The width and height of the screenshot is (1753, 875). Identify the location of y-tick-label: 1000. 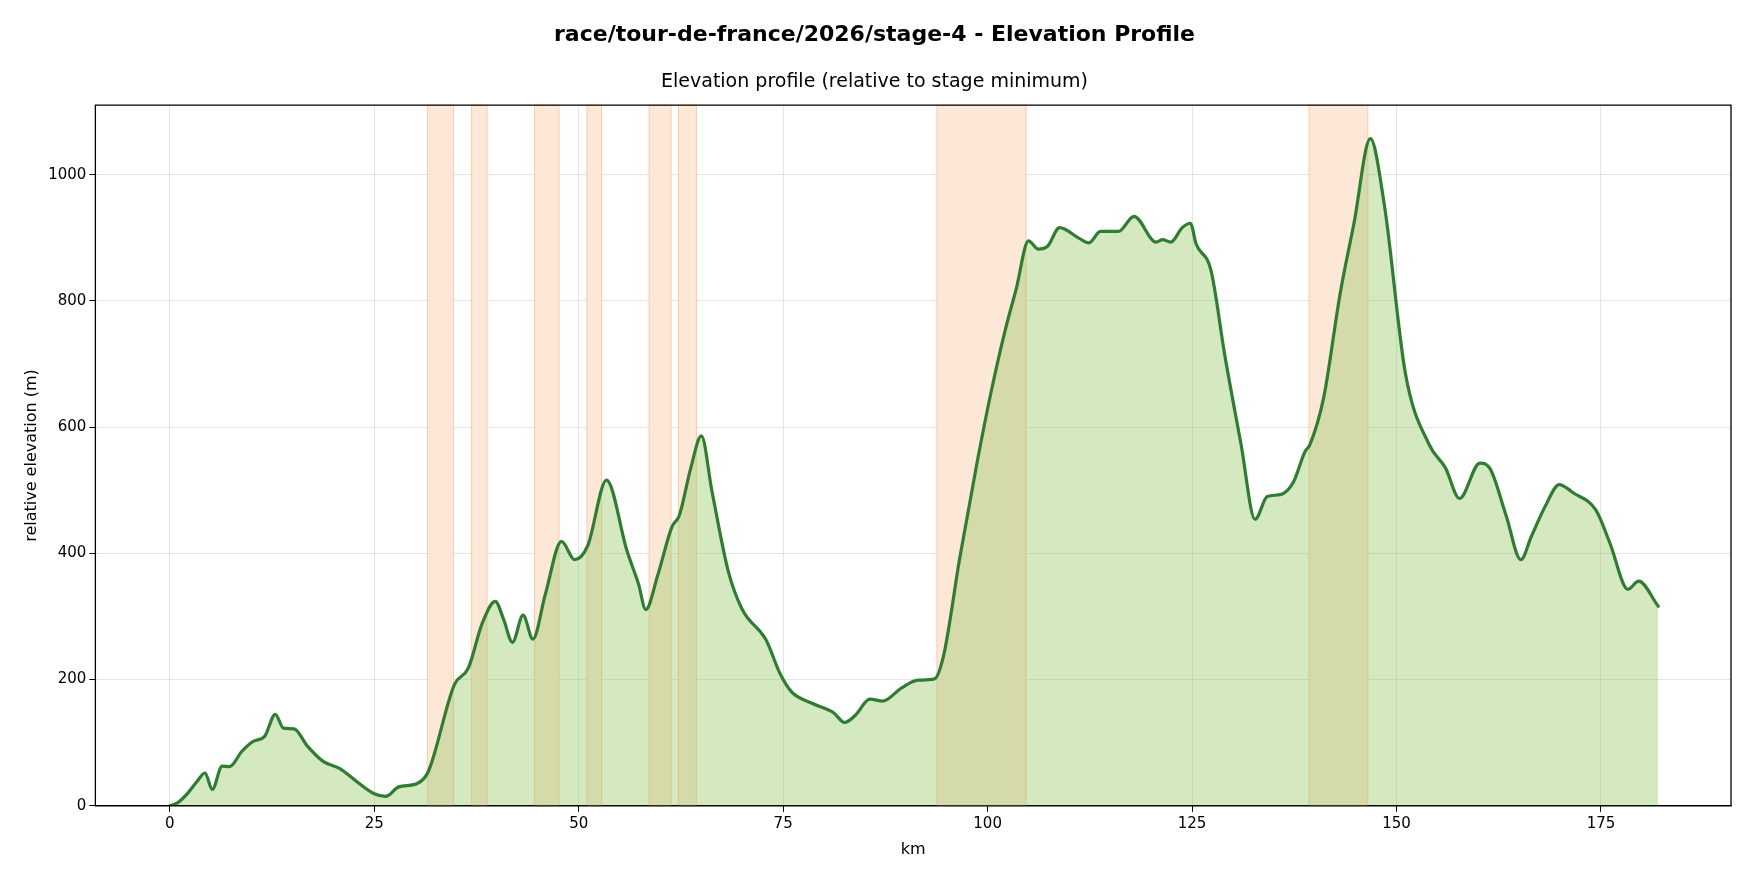
(67, 173).